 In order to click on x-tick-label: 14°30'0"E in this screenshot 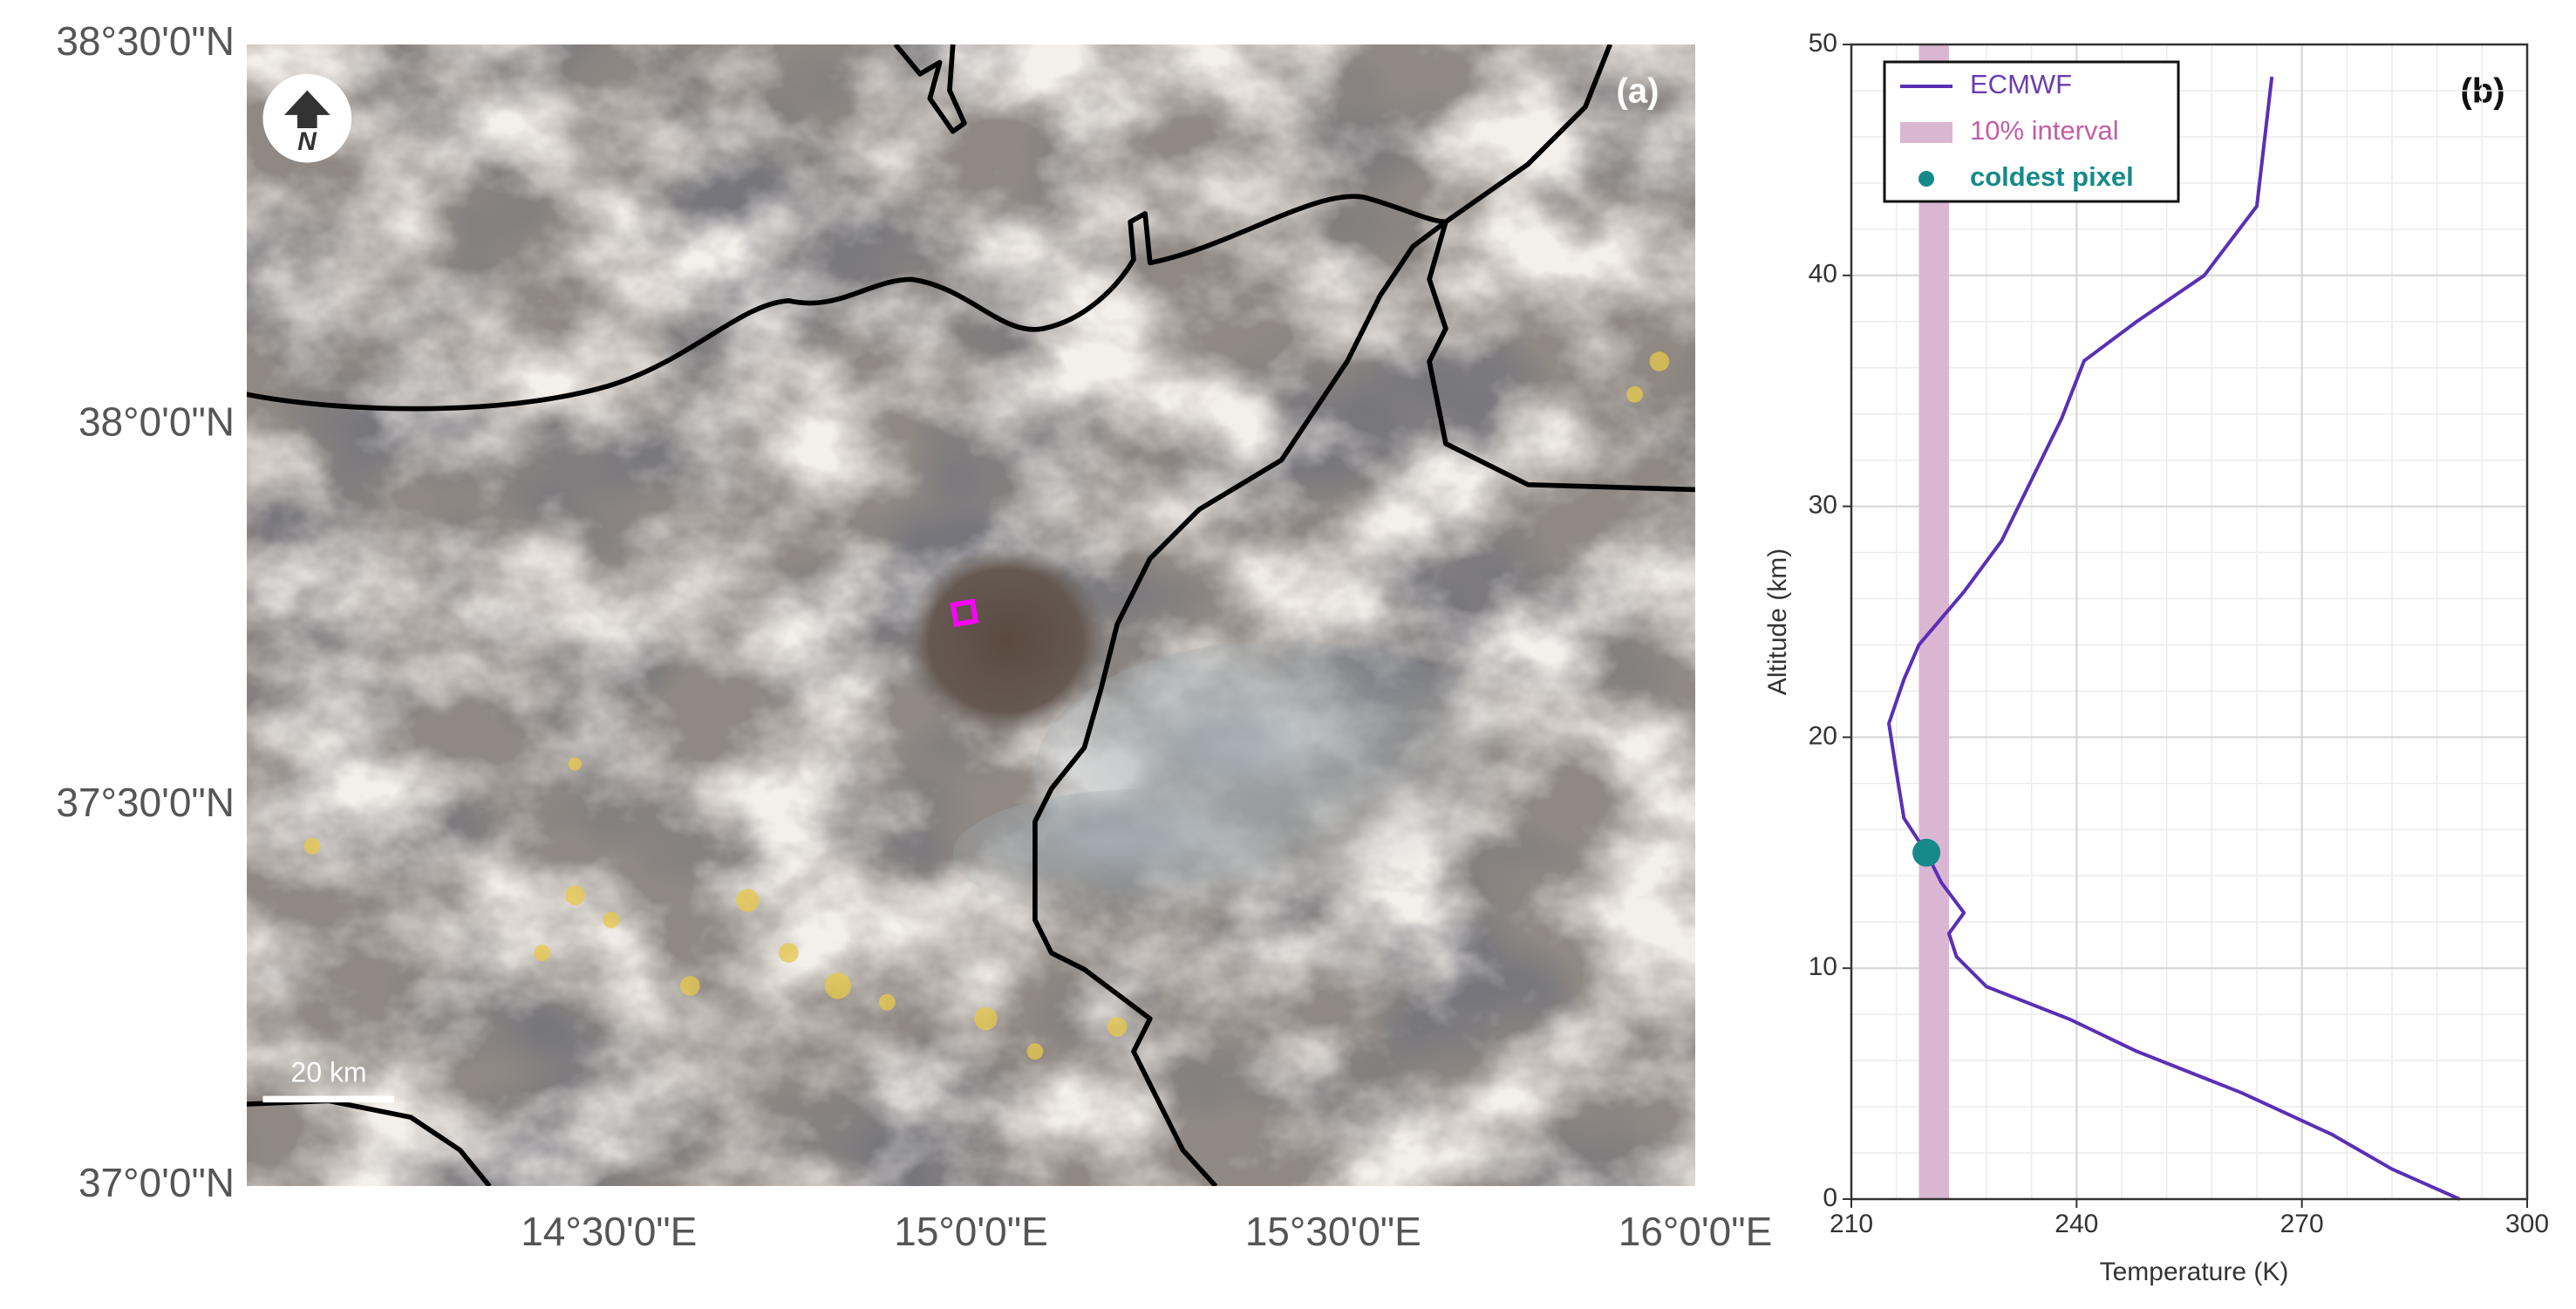, I will do `click(609, 1231)`.